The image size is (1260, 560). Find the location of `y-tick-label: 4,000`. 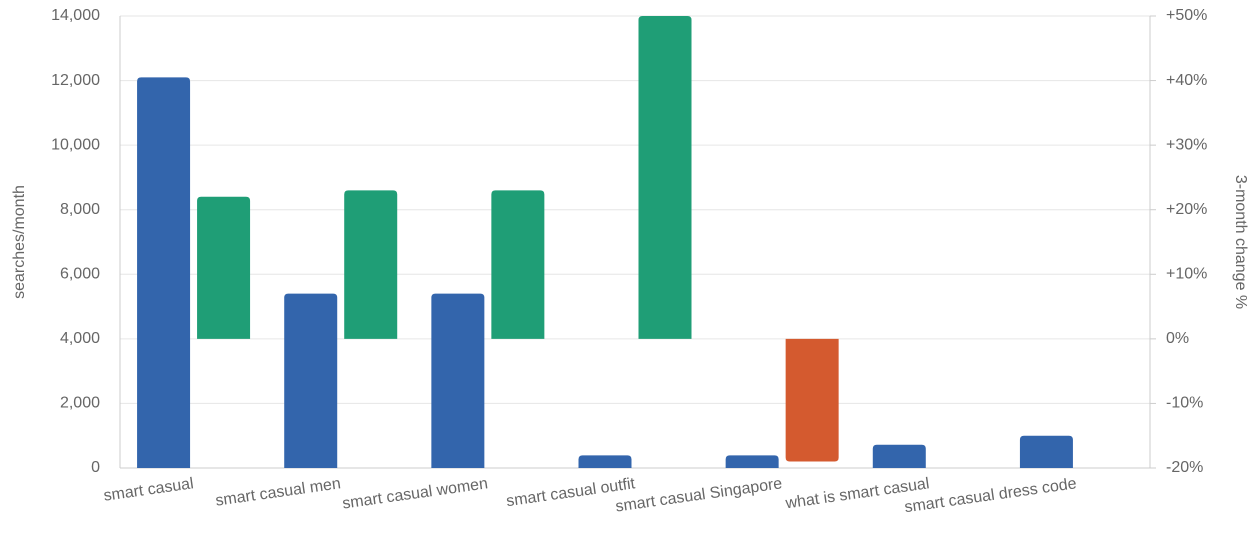

y-tick-label: 4,000 is located at coordinates (80, 338).